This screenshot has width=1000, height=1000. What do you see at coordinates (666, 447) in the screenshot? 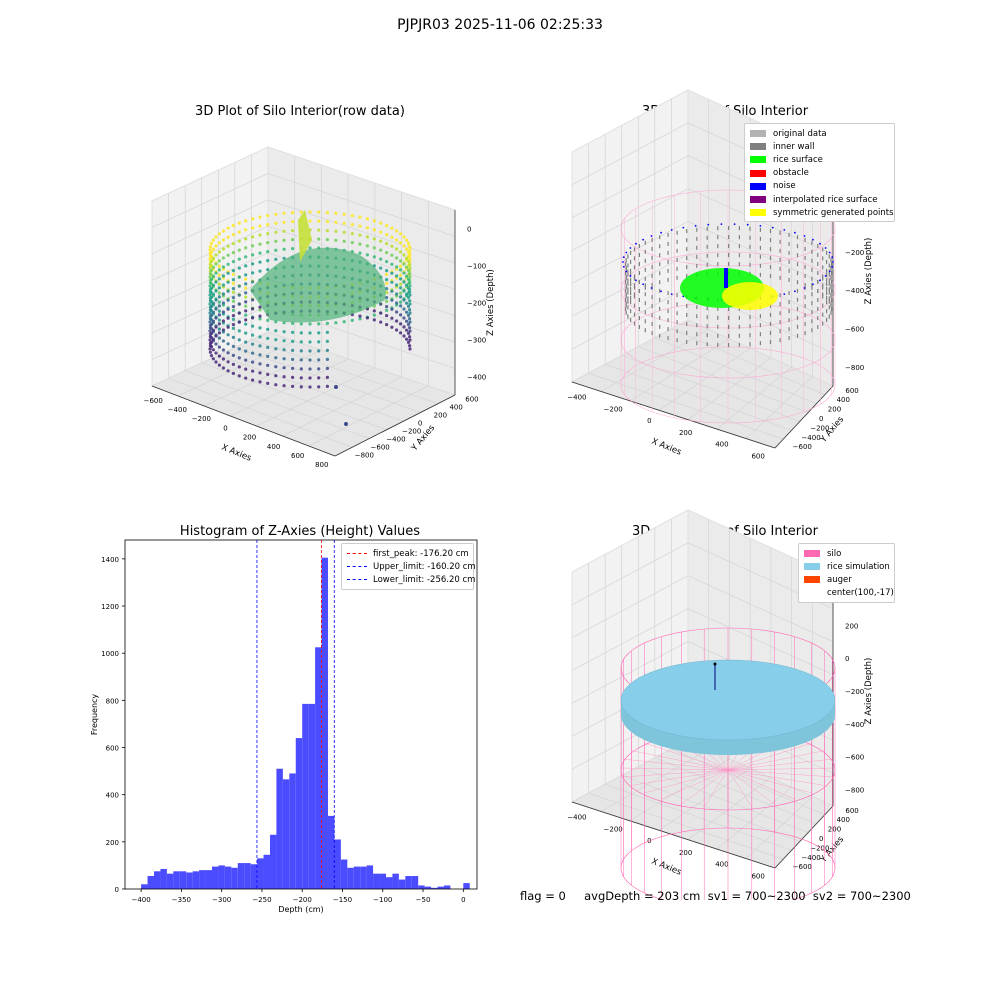
I see `x-axis-label: X Axies` at bounding box center [666, 447].